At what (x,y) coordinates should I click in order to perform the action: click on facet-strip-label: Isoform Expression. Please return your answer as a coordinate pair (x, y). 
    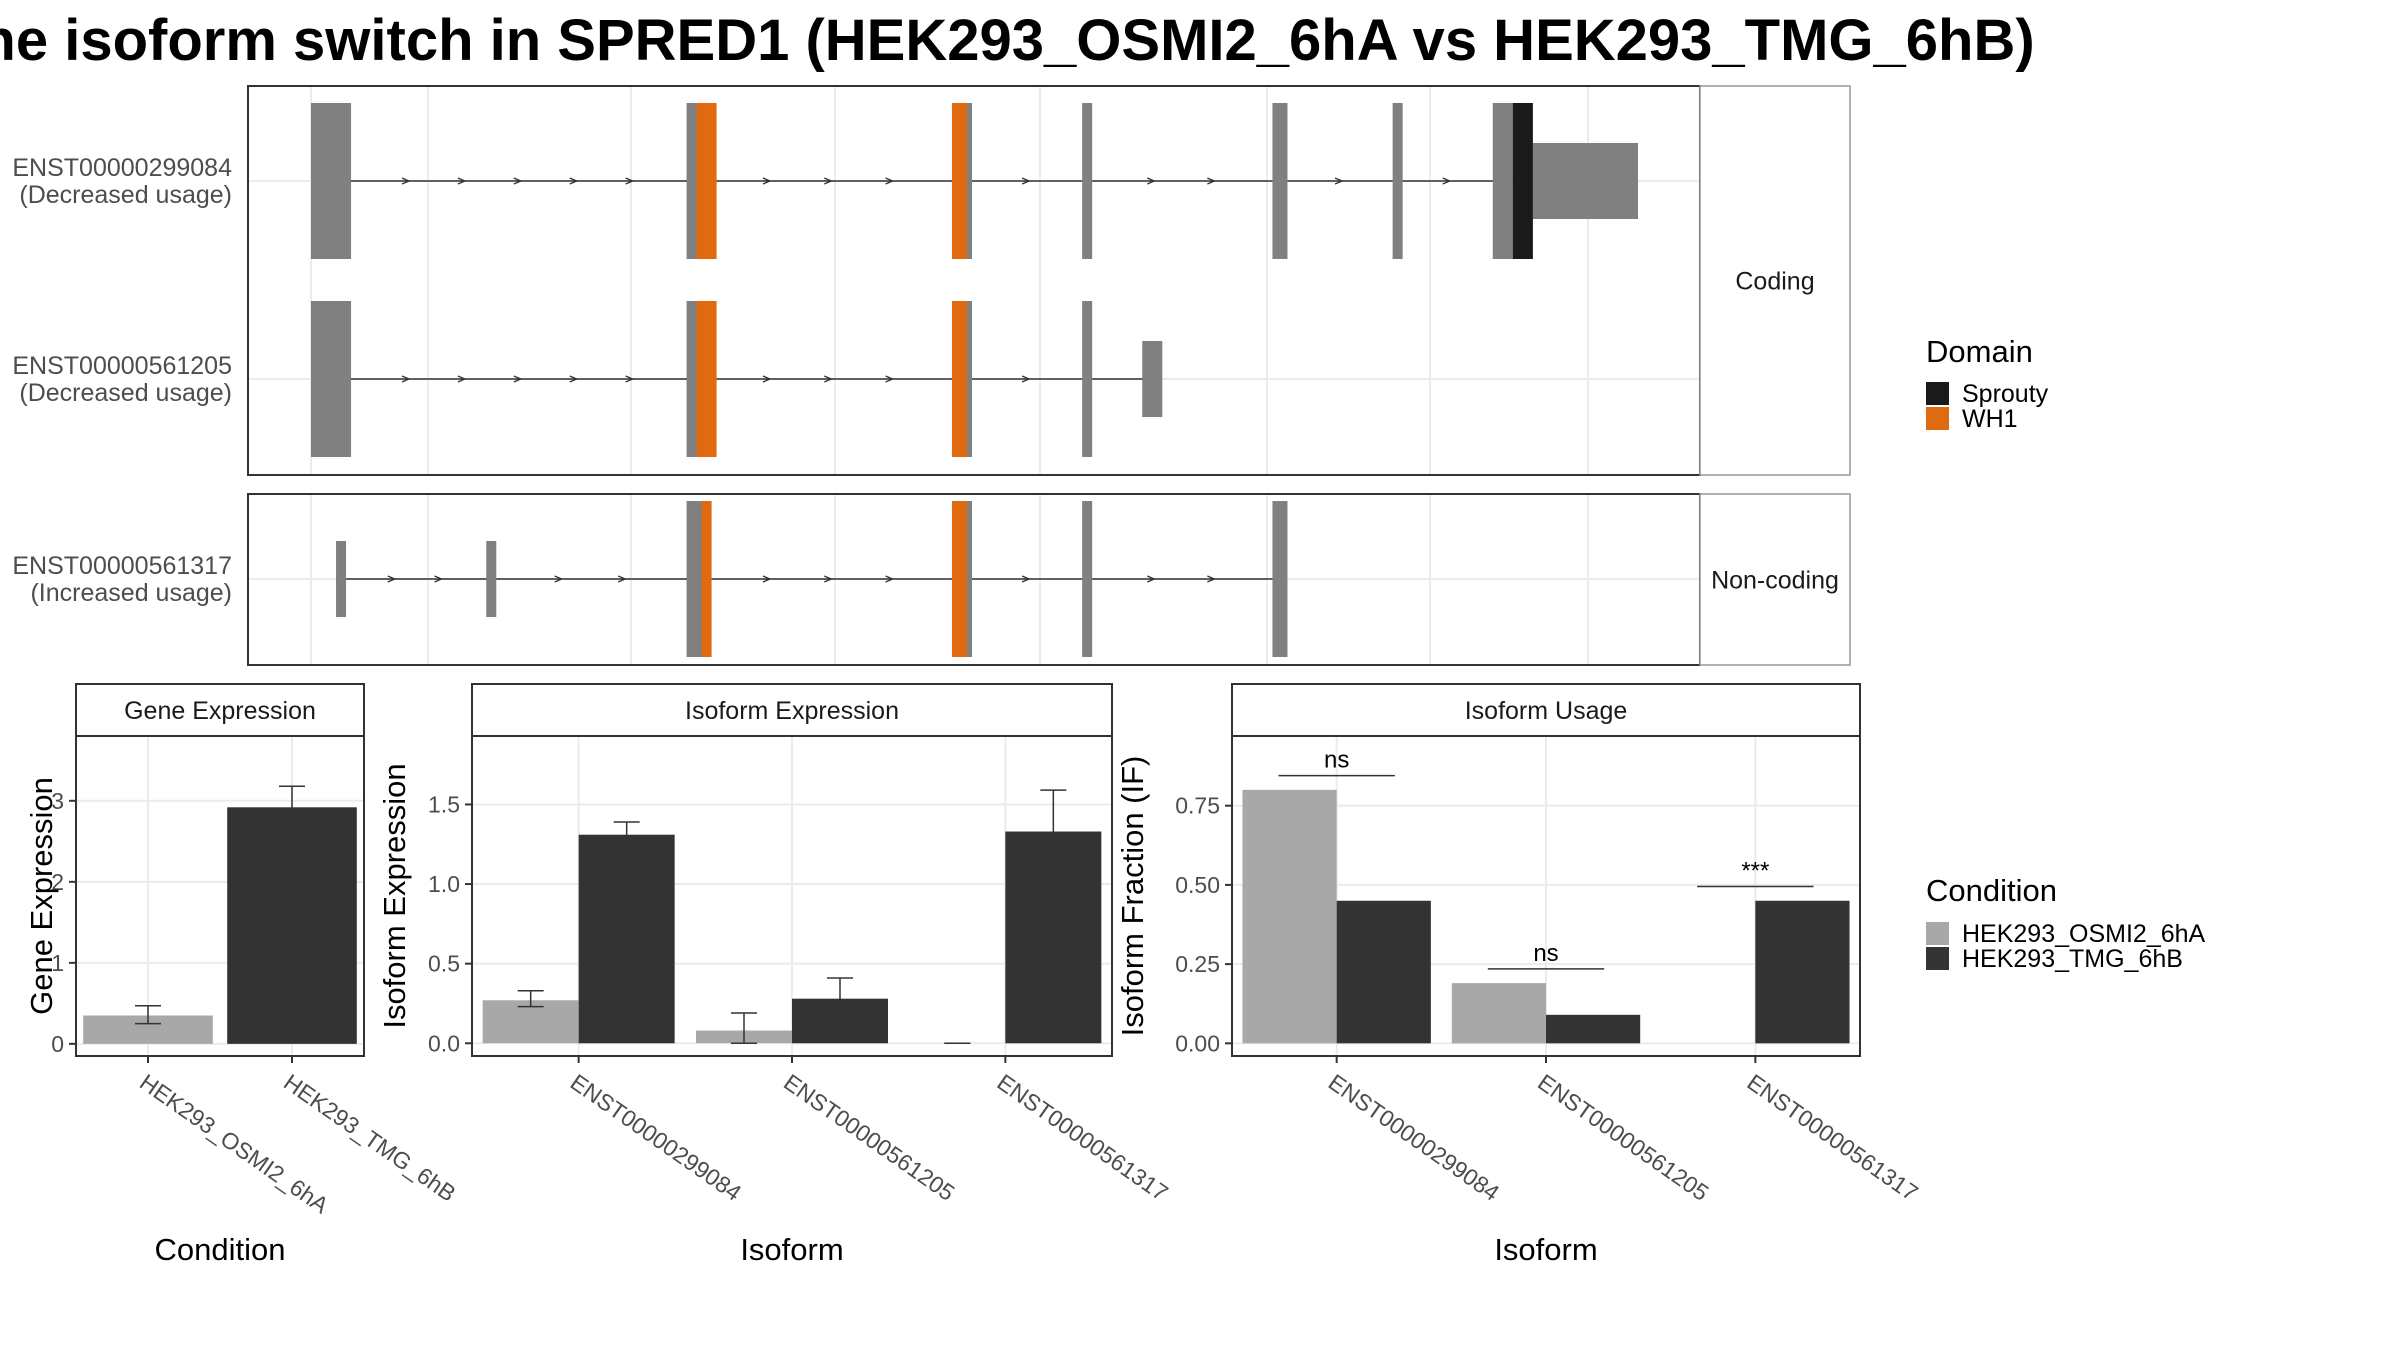
    Looking at the image, I should click on (792, 711).